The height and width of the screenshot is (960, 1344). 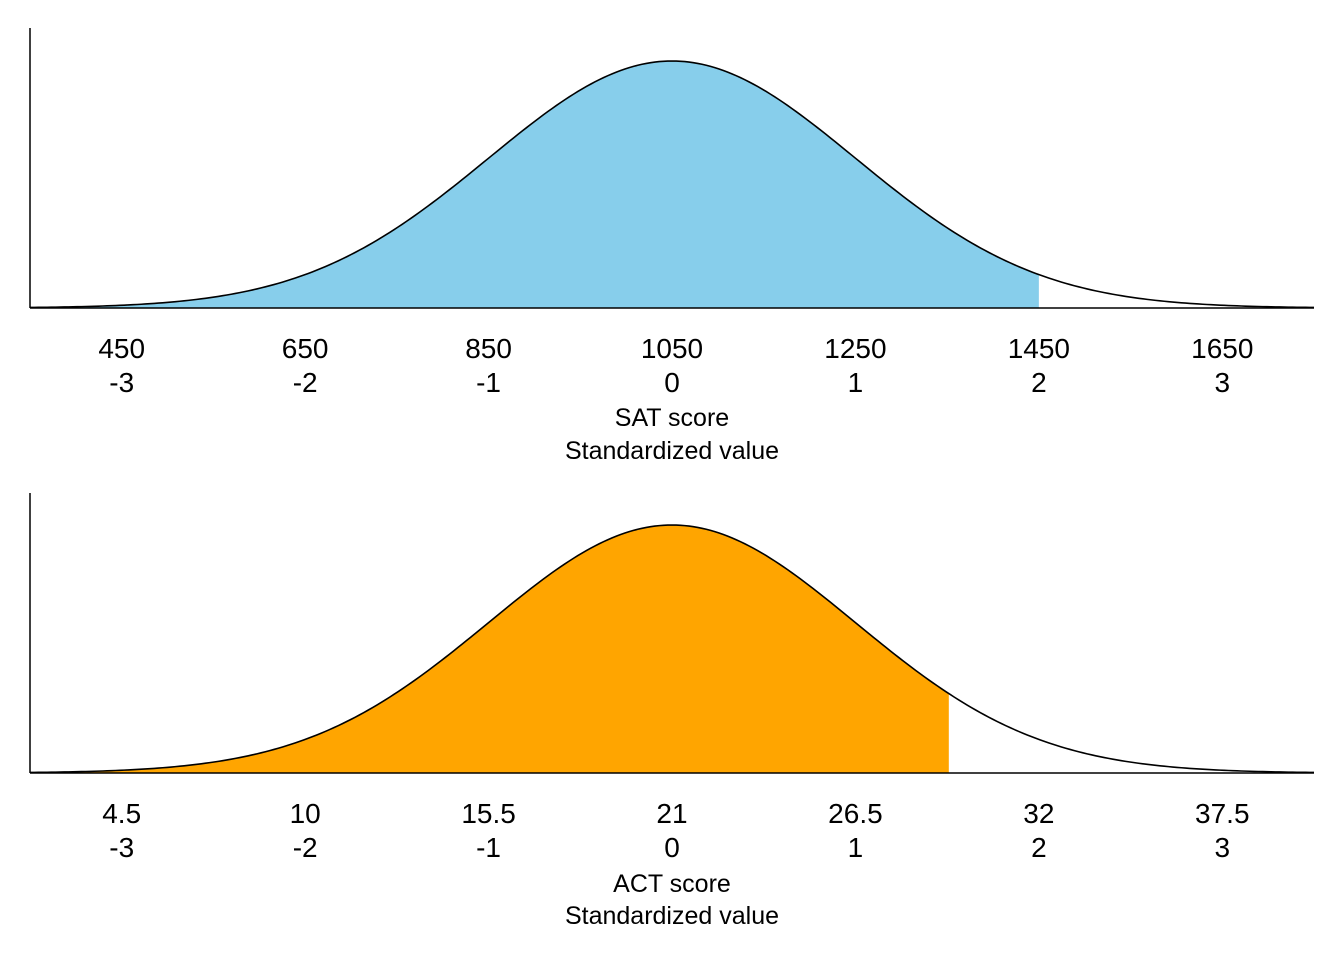 What do you see at coordinates (488, 813) in the screenshot?
I see `tick-label: 15.5` at bounding box center [488, 813].